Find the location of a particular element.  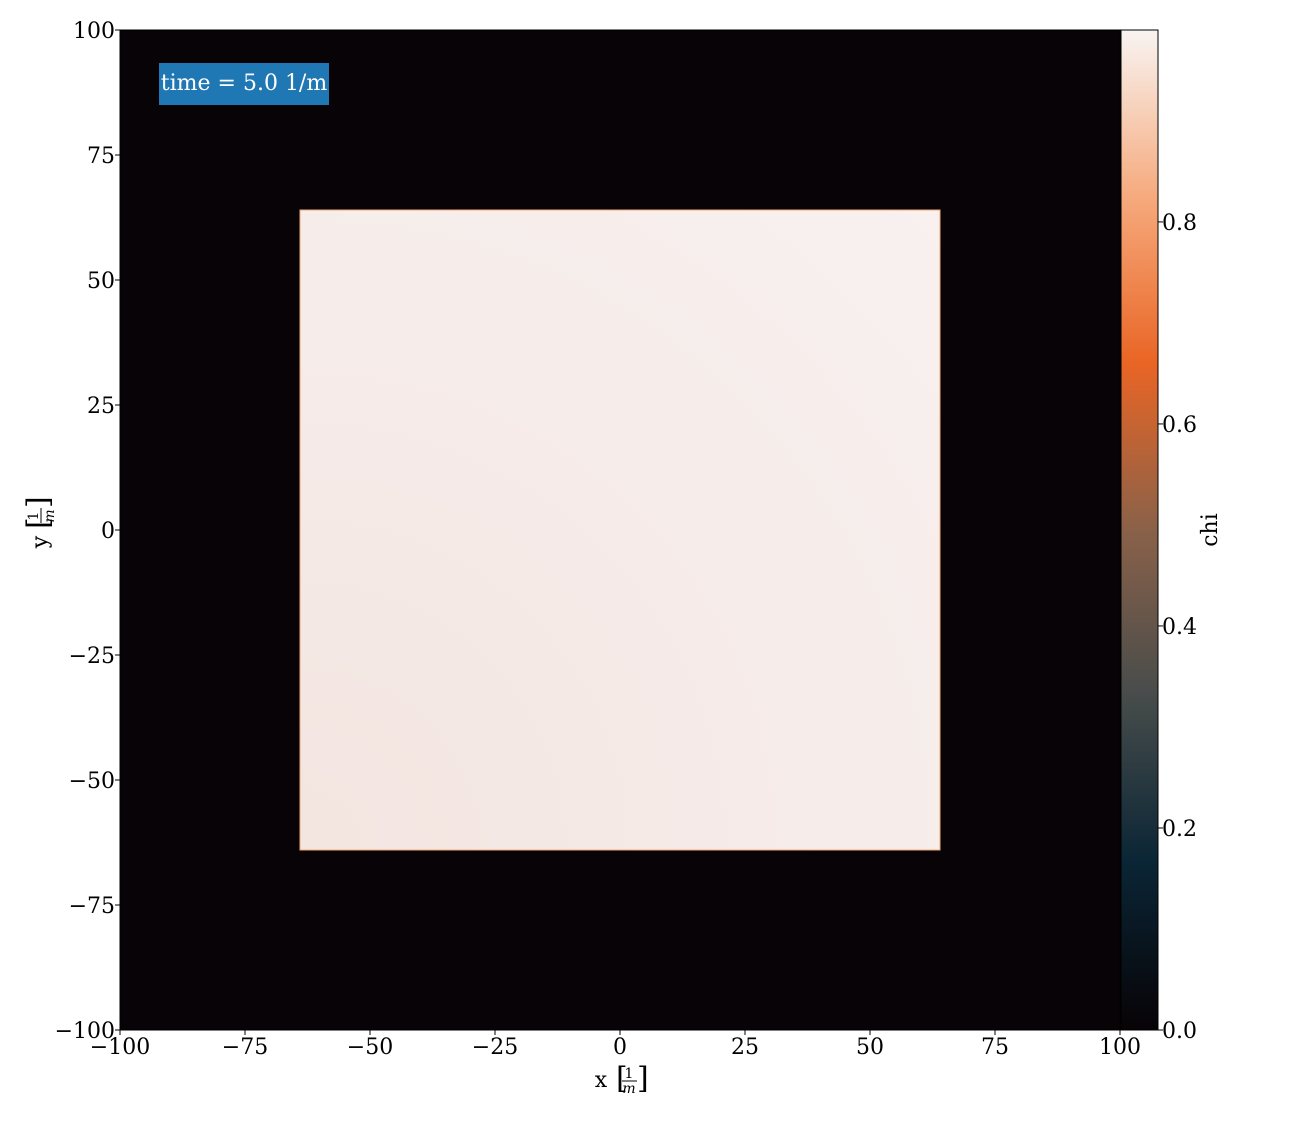

x-axis-unit-close: ] is located at coordinates (643, 1078).